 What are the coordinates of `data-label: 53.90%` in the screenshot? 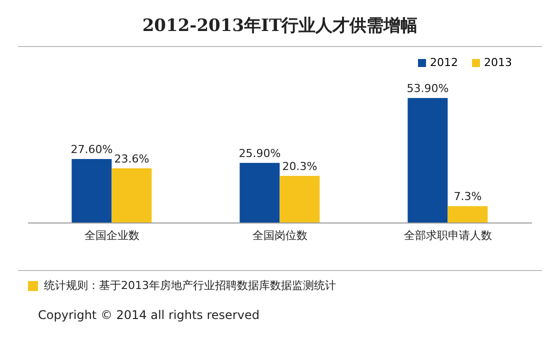 It's located at (427, 88).